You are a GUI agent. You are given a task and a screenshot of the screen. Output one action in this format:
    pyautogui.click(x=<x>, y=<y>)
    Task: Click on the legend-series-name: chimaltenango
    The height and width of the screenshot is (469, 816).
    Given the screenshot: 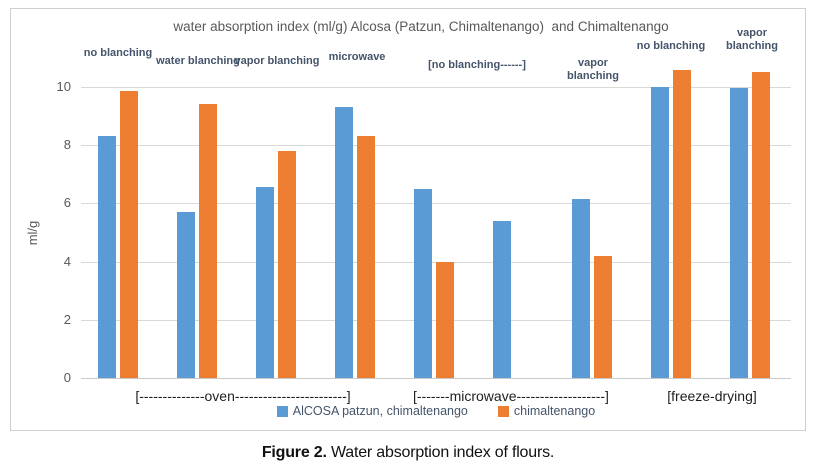 What is the action you would take?
    pyautogui.click(x=554, y=411)
    